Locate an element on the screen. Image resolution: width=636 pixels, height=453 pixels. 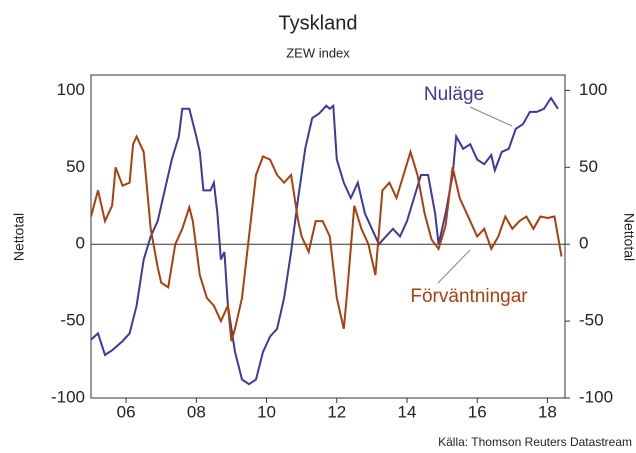
source: Källa: Thomson Reuters Datastream is located at coordinates (535, 442).